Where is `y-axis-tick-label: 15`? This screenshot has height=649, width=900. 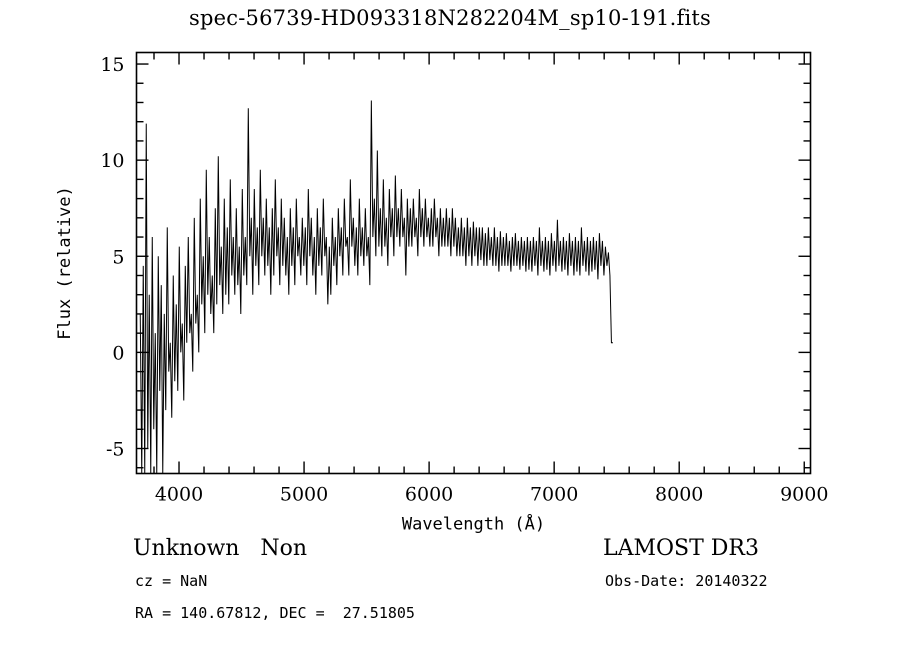
y-axis-tick-label: 15 is located at coordinates (112, 65).